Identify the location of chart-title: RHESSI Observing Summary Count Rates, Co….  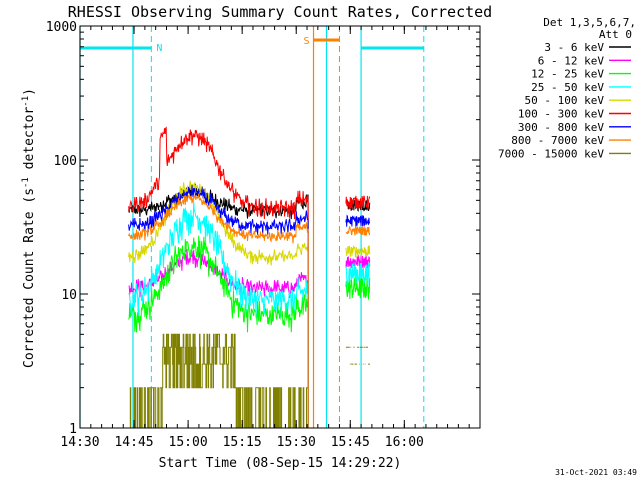
(280, 12).